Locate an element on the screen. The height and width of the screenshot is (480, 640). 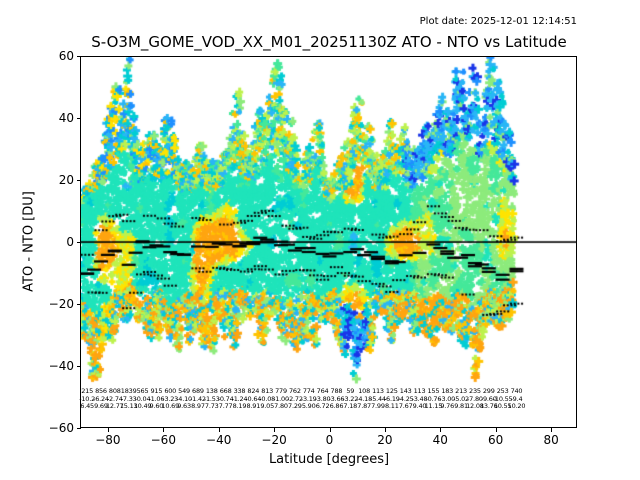
bin-count-value: 824 is located at coordinates (253, 391).